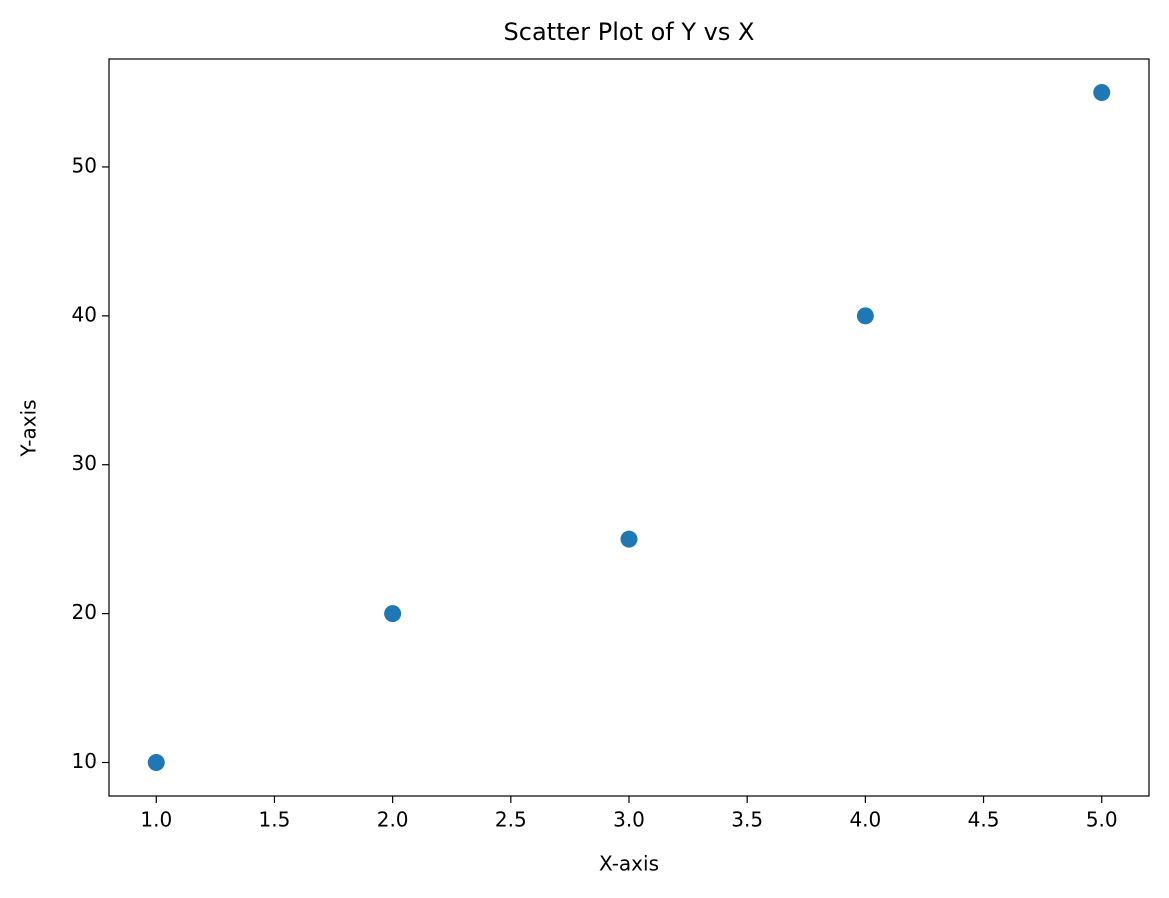 The image size is (1169, 898). Describe the element at coordinates (84, 761) in the screenshot. I see `y-tick-label: 10` at that location.